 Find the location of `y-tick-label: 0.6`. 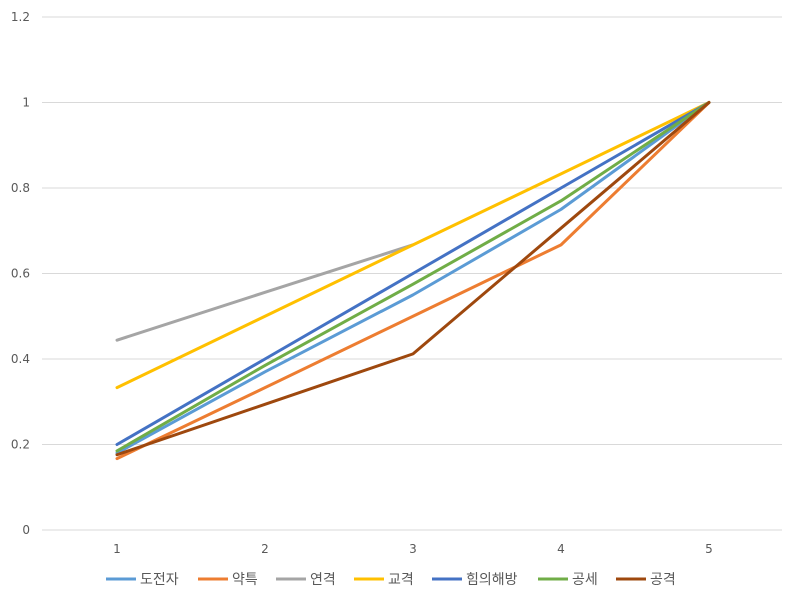

y-tick-label: 0.6 is located at coordinates (20, 274).